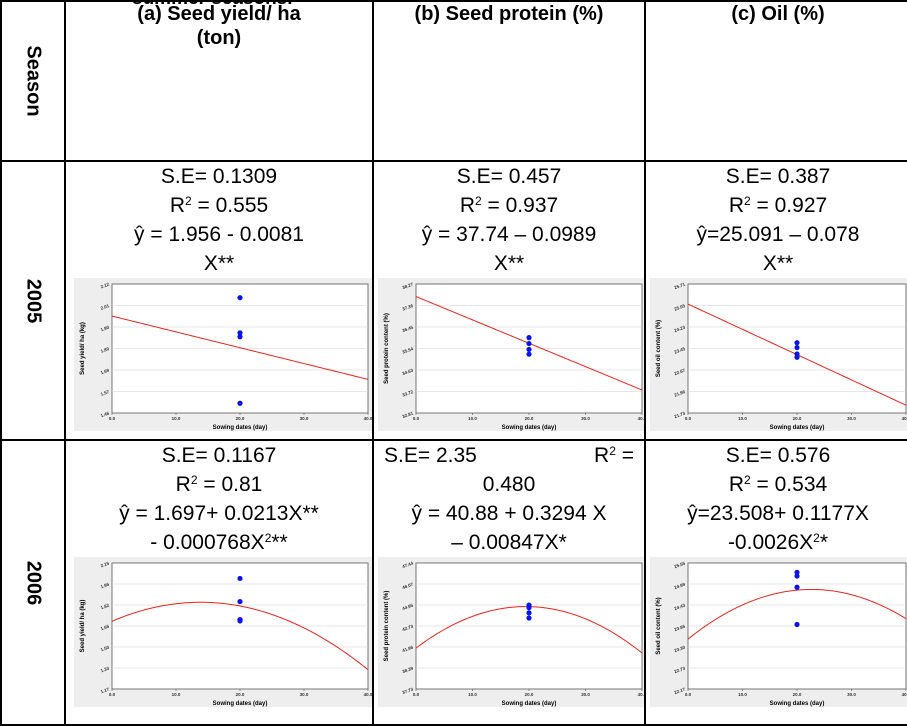 Image resolution: width=907 pixels, height=726 pixels. What do you see at coordinates (408, 307) in the screenshot?
I see `y-tick-label: 37.36` at bounding box center [408, 307].